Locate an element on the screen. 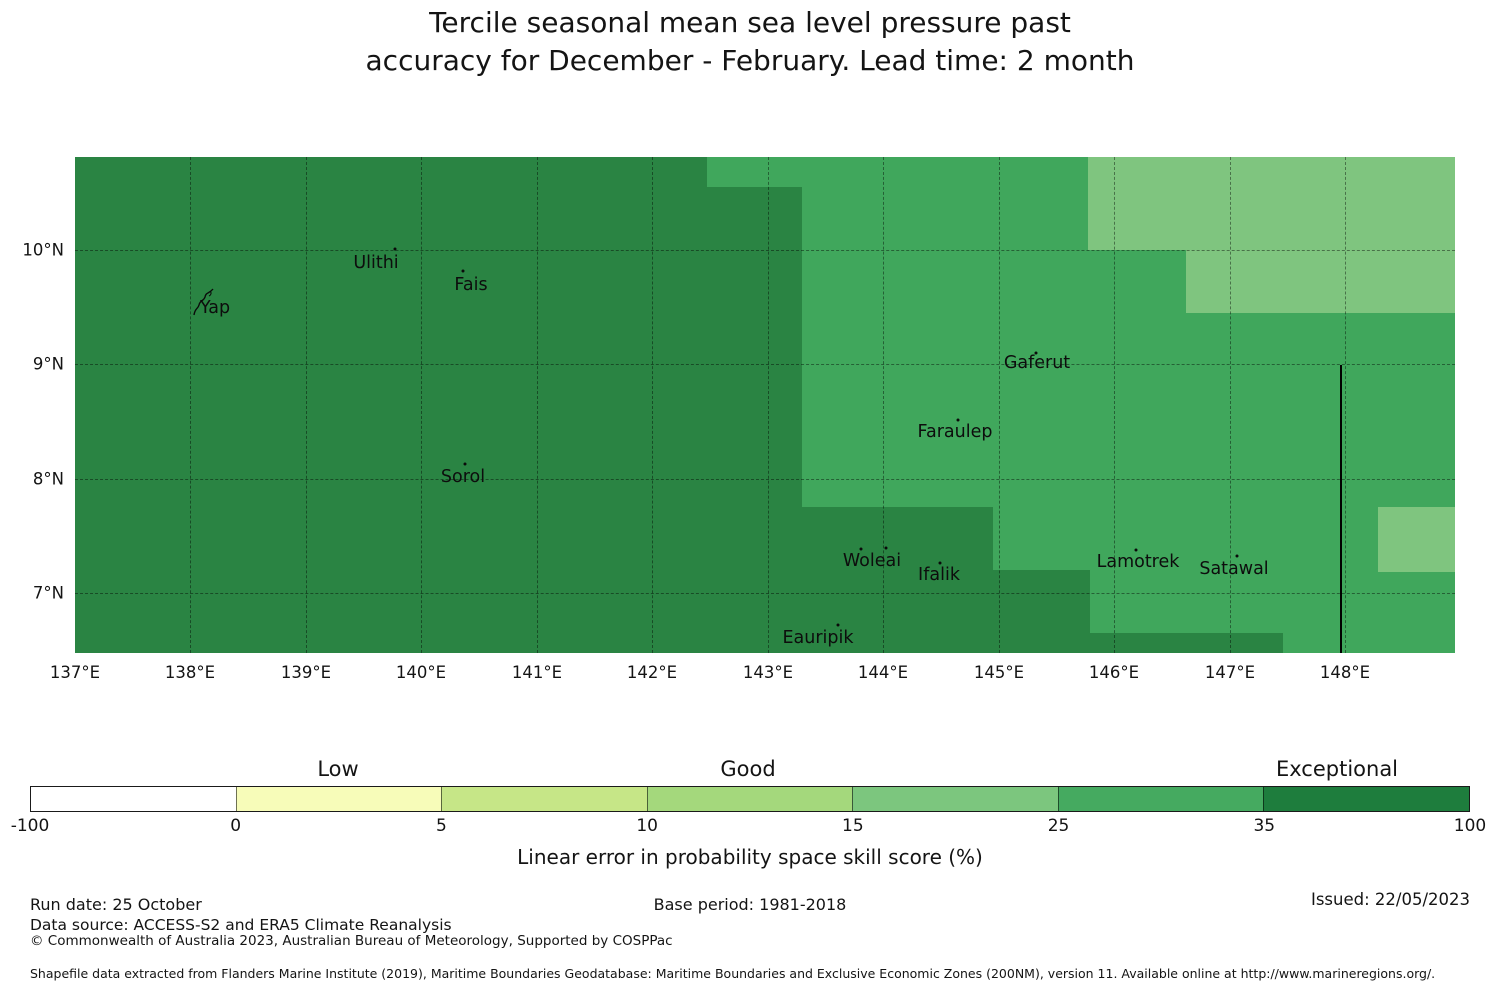 This screenshot has width=1500, height=990. colorbar-tick-label: 25 is located at coordinates (1058, 826).